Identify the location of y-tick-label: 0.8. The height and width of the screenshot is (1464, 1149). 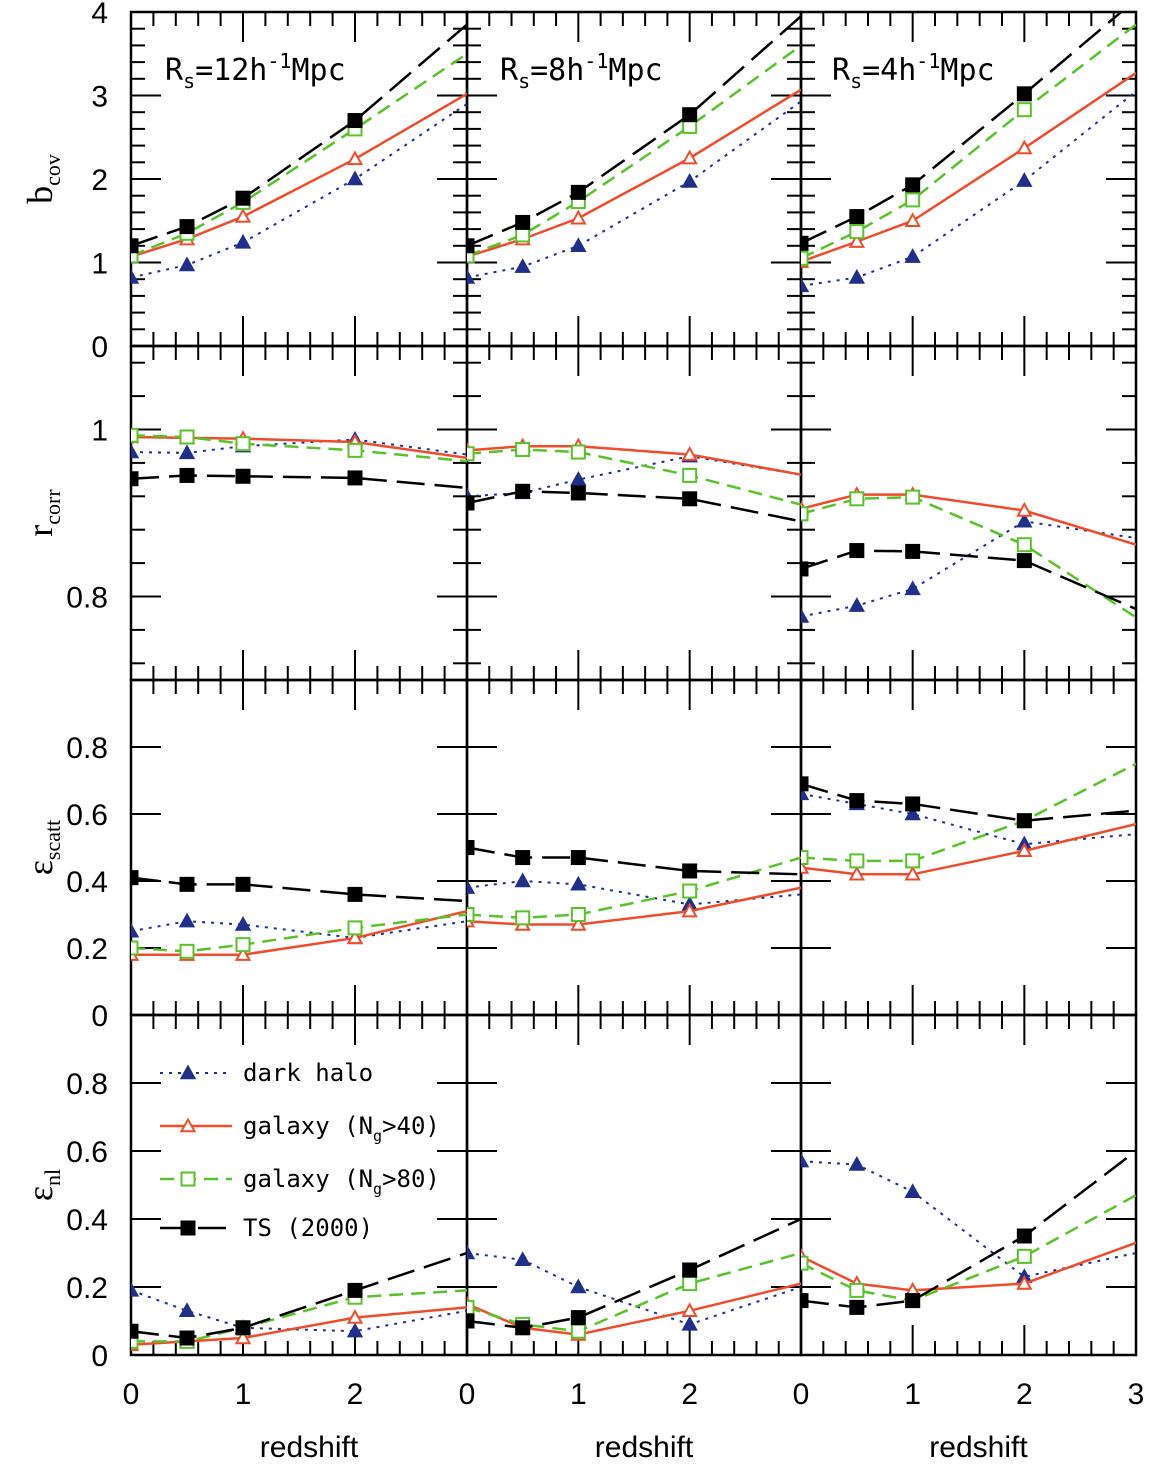
(87, 598).